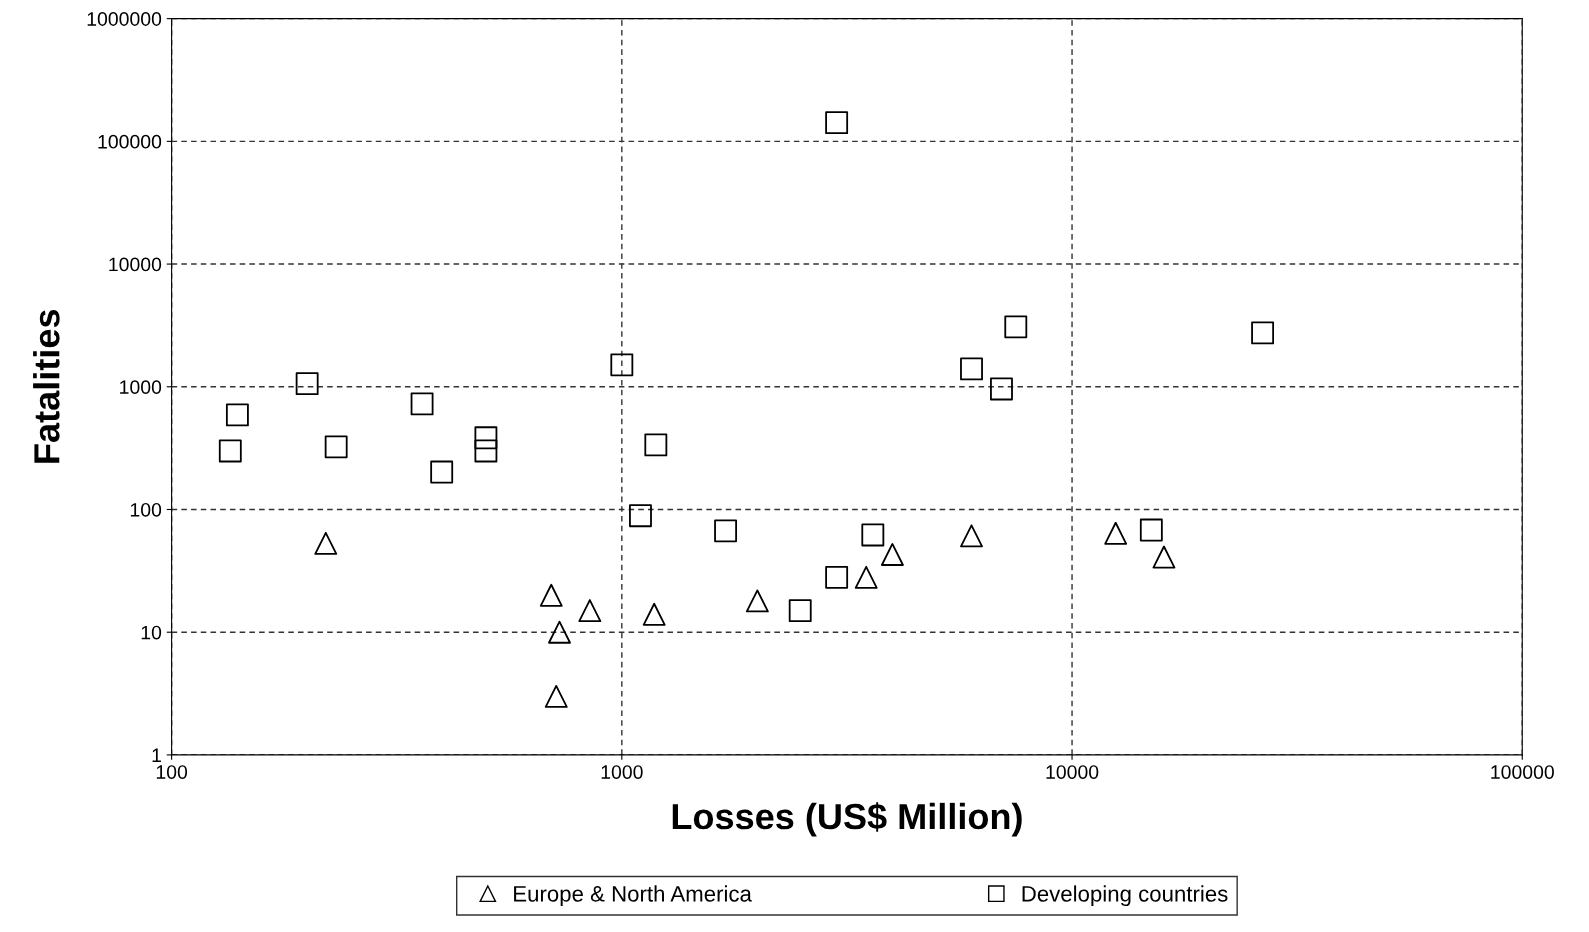 This screenshot has height=932, width=1589. What do you see at coordinates (124, 19) in the screenshot?
I see `y-tick-label: 1000000` at bounding box center [124, 19].